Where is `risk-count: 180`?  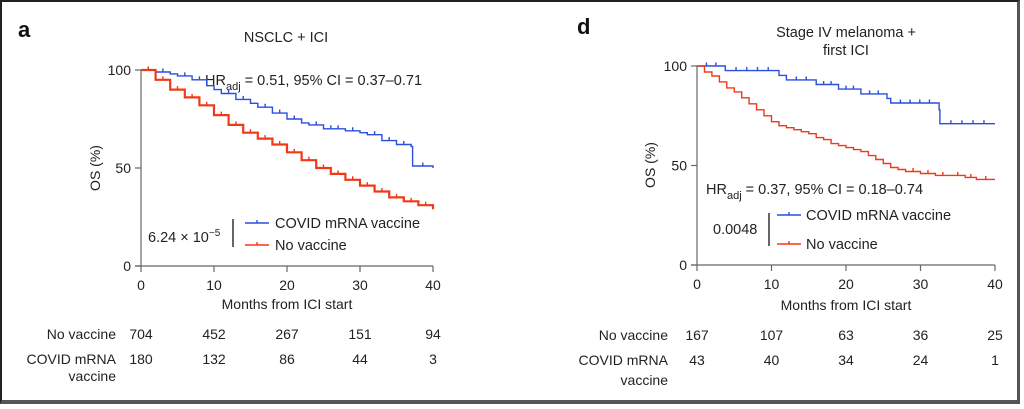
risk-count: 180 is located at coordinates (141, 359).